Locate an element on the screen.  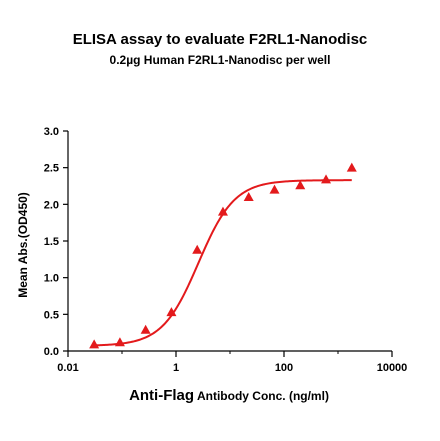
y-tick-label: 1.5 is located at coordinates (51, 242).